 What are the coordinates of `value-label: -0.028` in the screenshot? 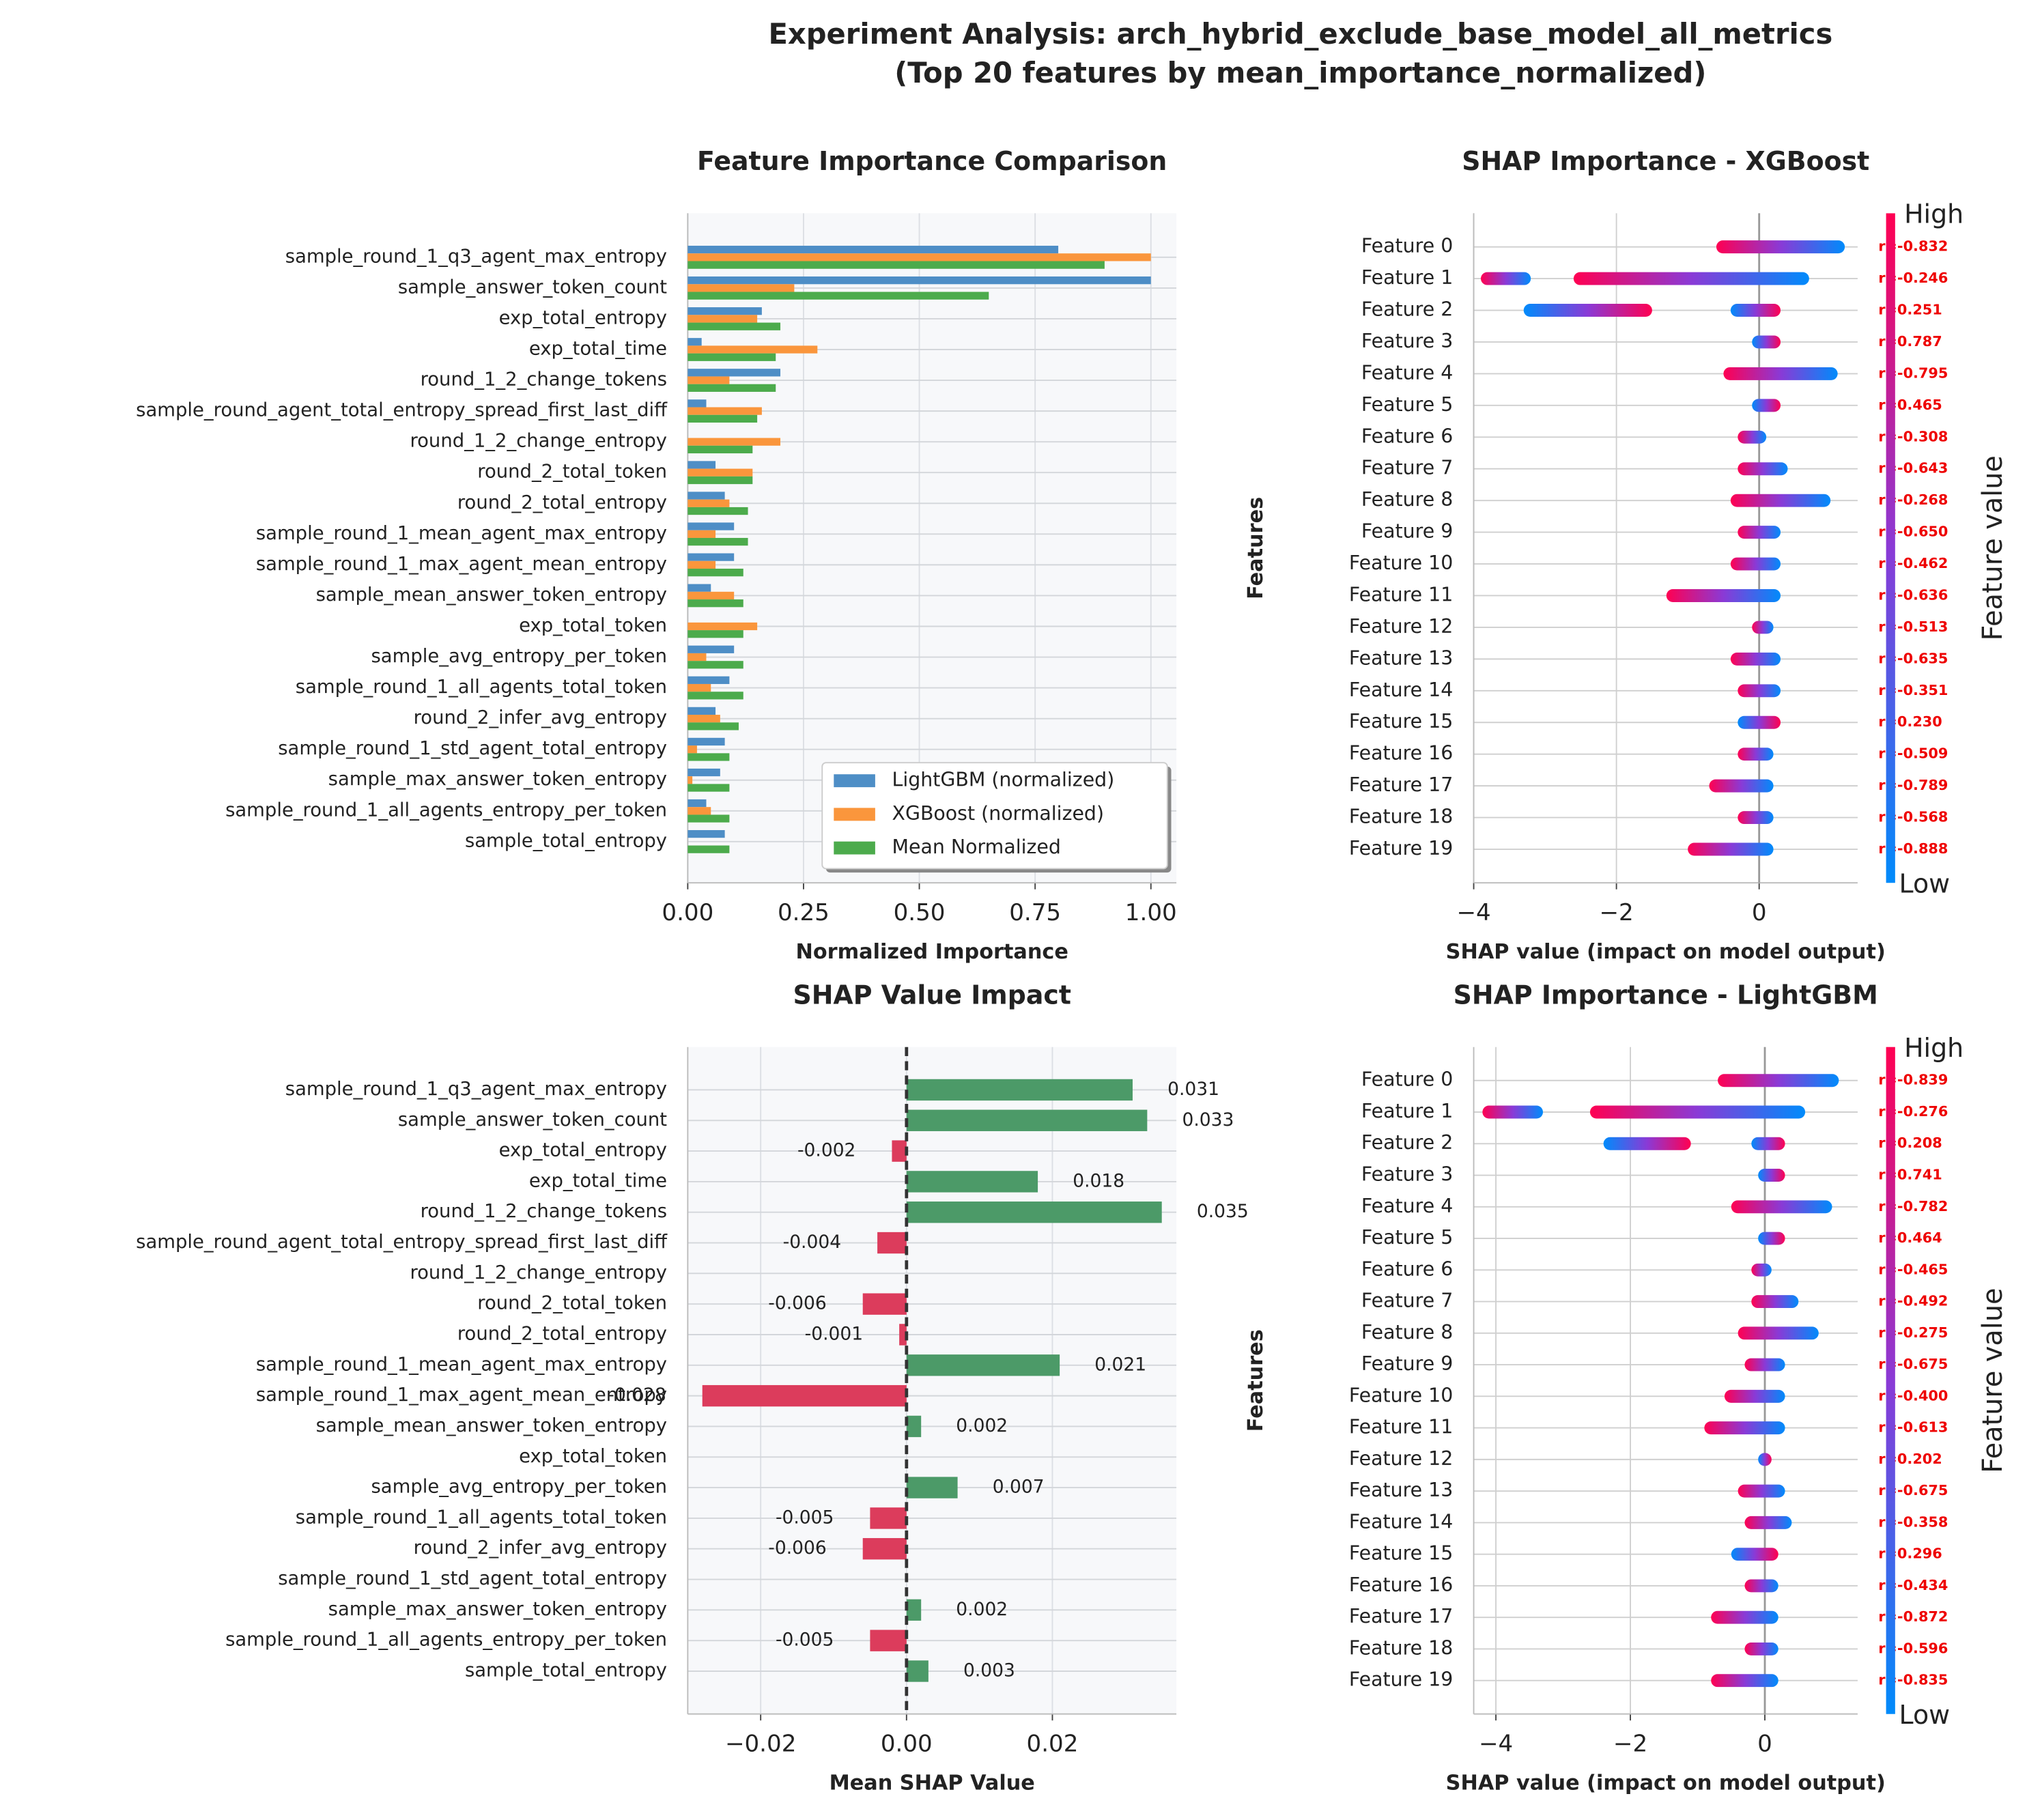 It's located at (637, 1395).